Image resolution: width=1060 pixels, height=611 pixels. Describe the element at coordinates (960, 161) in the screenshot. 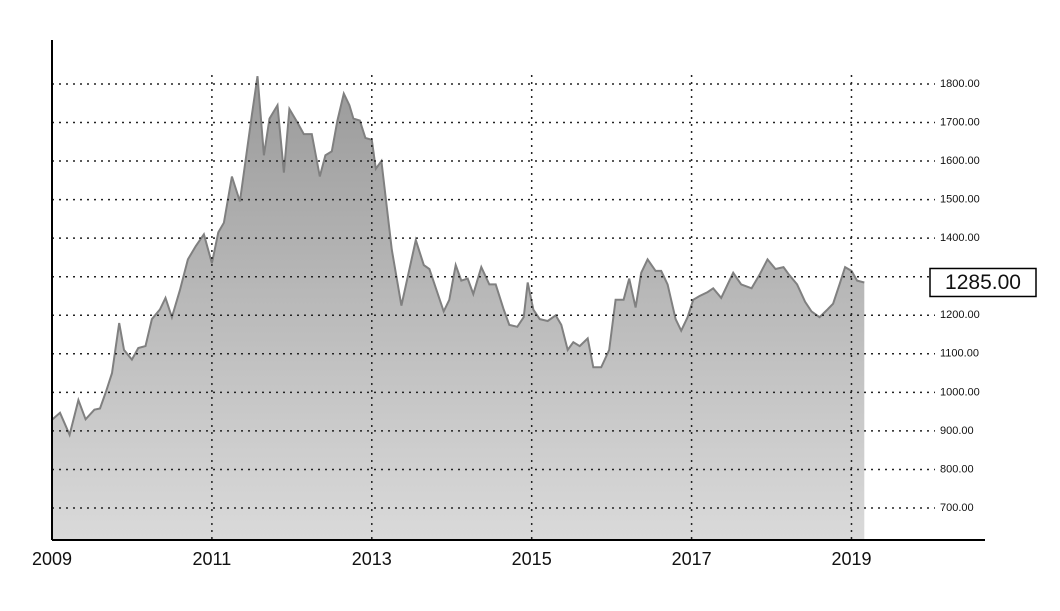

I see `y-tick-label: 1600.00` at that location.